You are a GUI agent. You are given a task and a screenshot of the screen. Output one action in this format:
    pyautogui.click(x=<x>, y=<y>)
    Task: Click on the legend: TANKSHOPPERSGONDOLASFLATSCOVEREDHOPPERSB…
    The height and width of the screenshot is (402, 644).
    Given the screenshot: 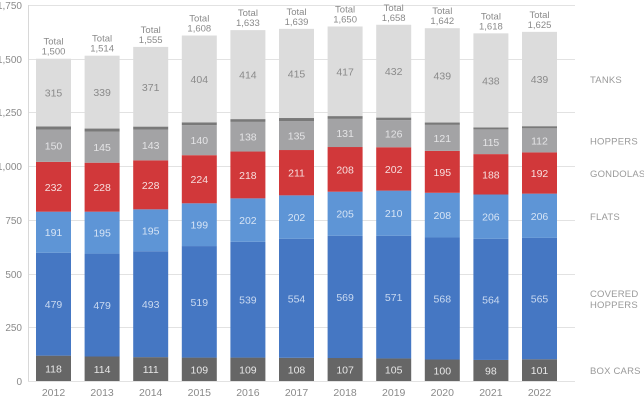 What is the action you would take?
    pyautogui.click(x=617, y=226)
    